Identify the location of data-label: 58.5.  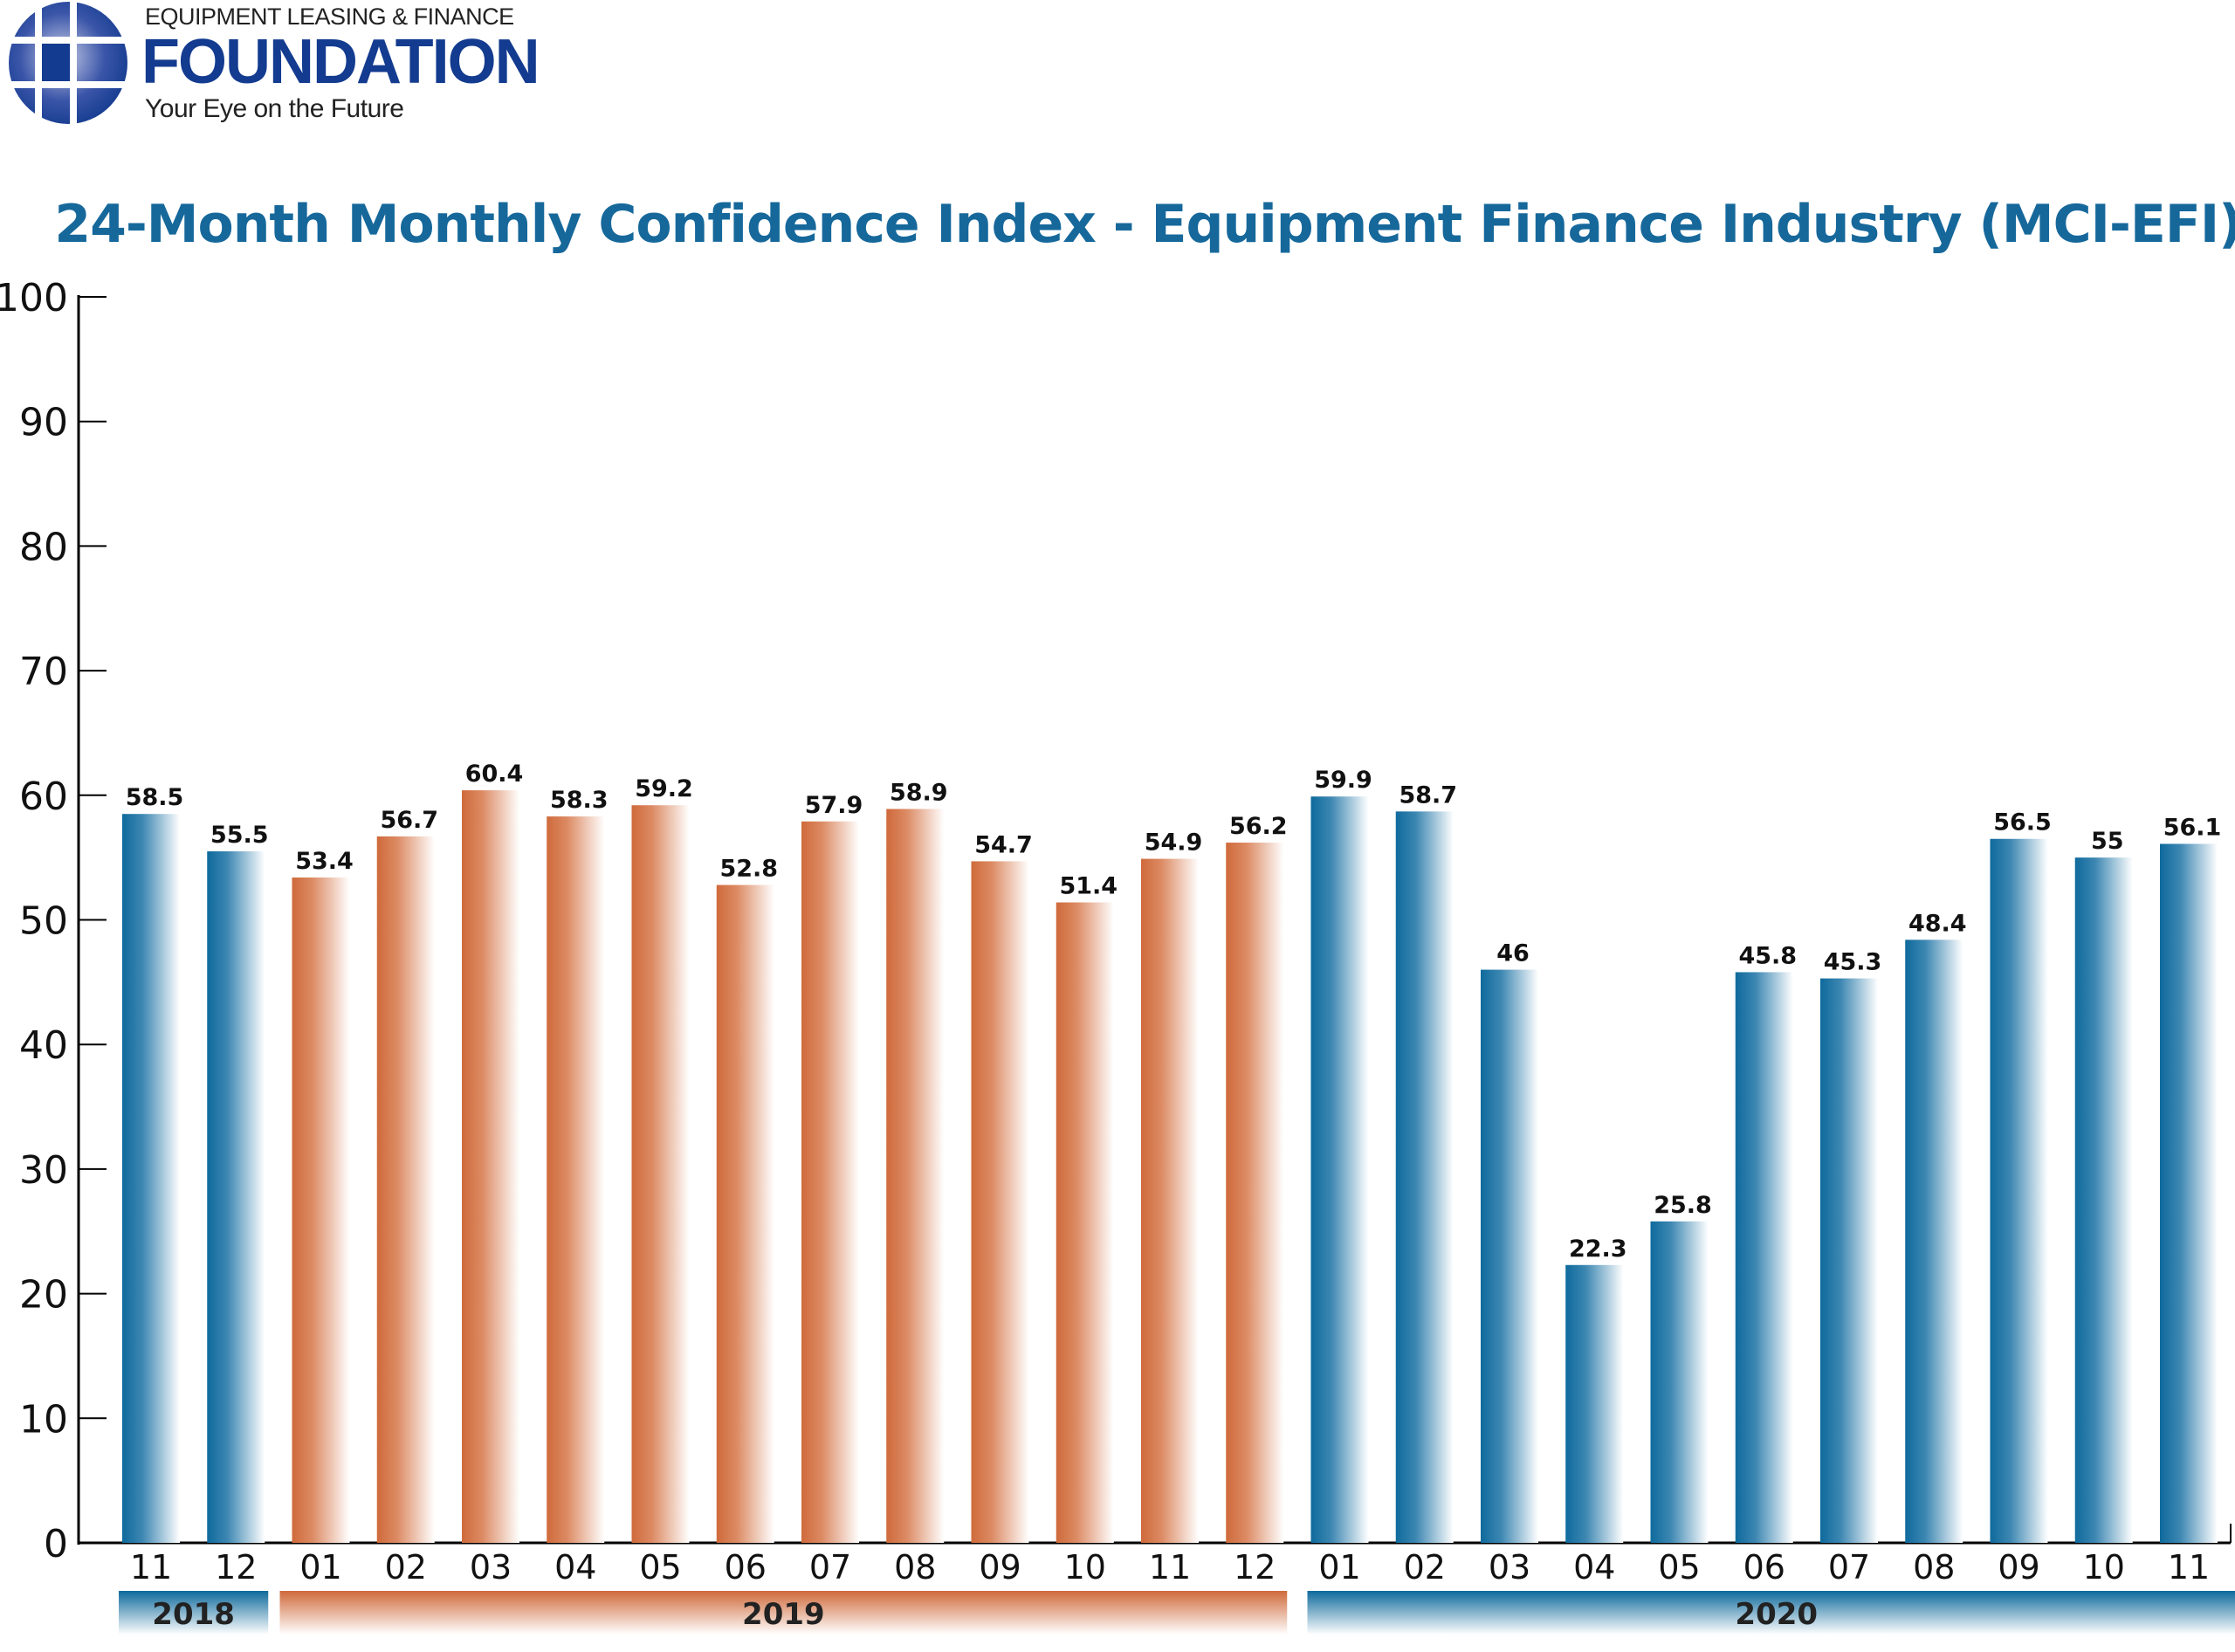
(155, 797).